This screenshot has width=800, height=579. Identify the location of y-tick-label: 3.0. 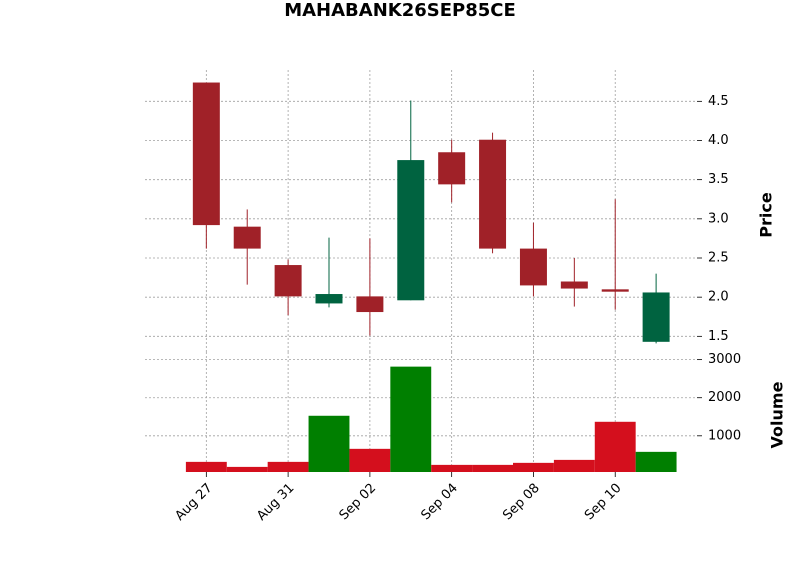
(718, 218).